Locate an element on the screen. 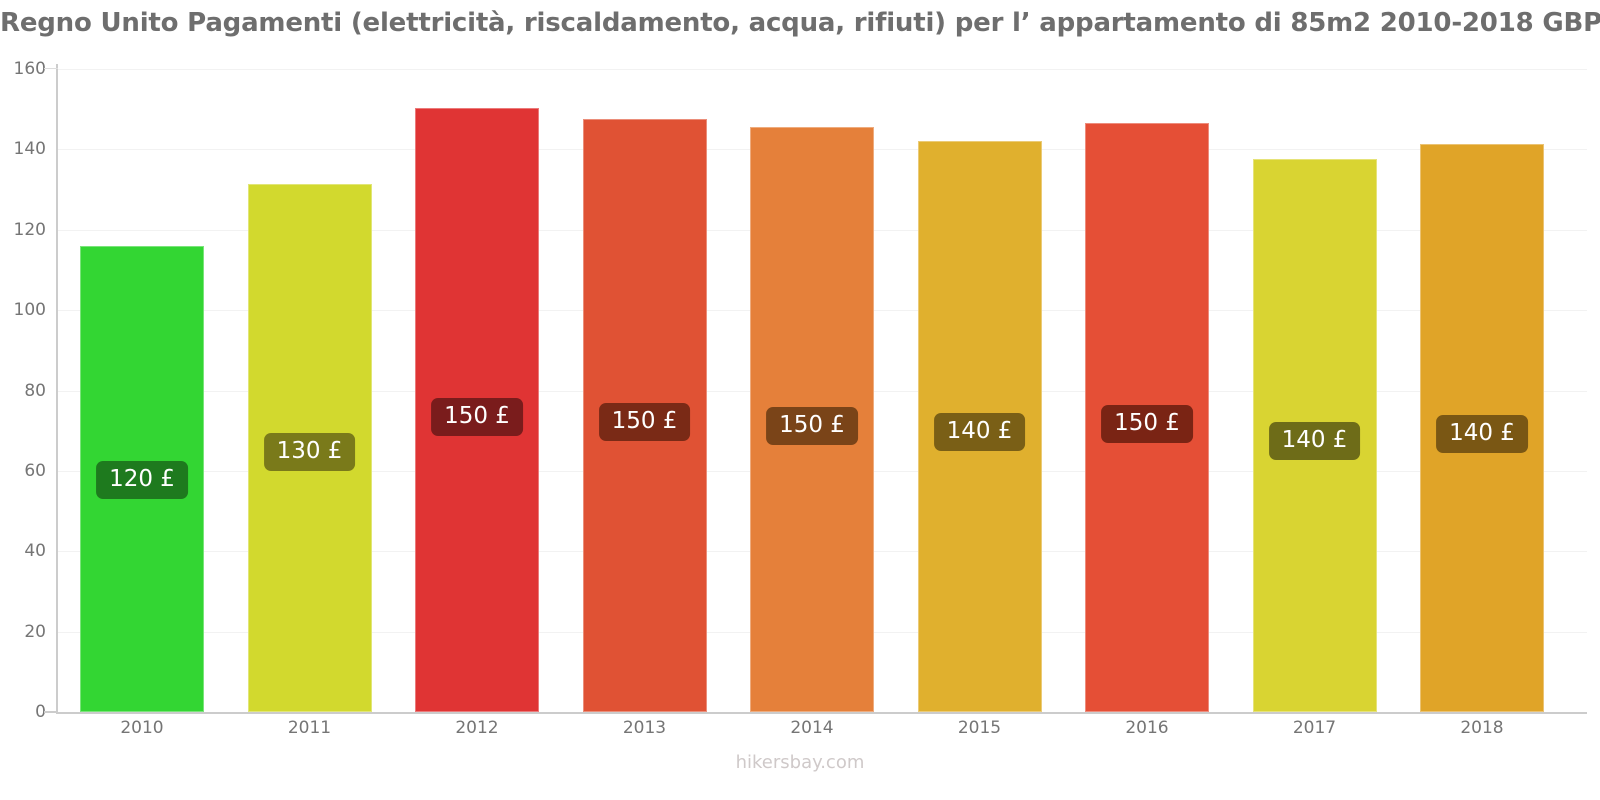 Image resolution: width=1600 pixels, height=800 pixels. bar-2014: 150 £ is located at coordinates (812, 419).